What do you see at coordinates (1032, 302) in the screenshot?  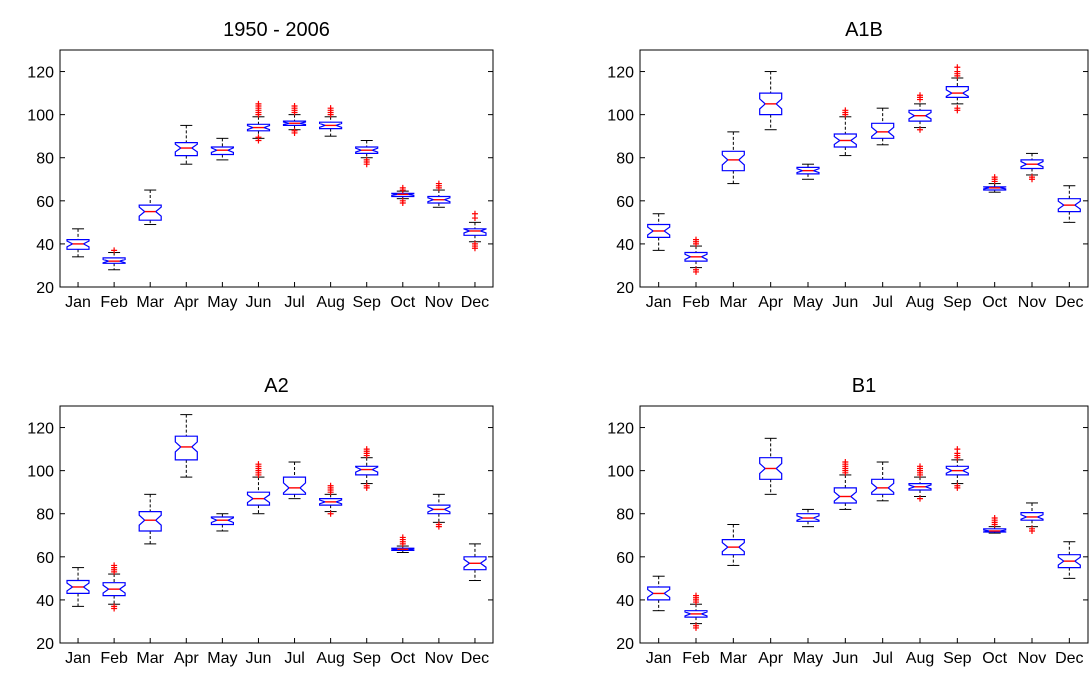 I see `x-tick-label: Nov` at bounding box center [1032, 302].